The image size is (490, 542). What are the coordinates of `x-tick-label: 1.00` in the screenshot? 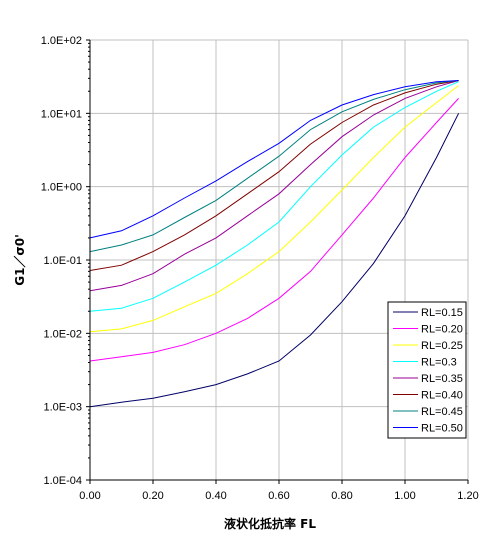 It's located at (404, 496).